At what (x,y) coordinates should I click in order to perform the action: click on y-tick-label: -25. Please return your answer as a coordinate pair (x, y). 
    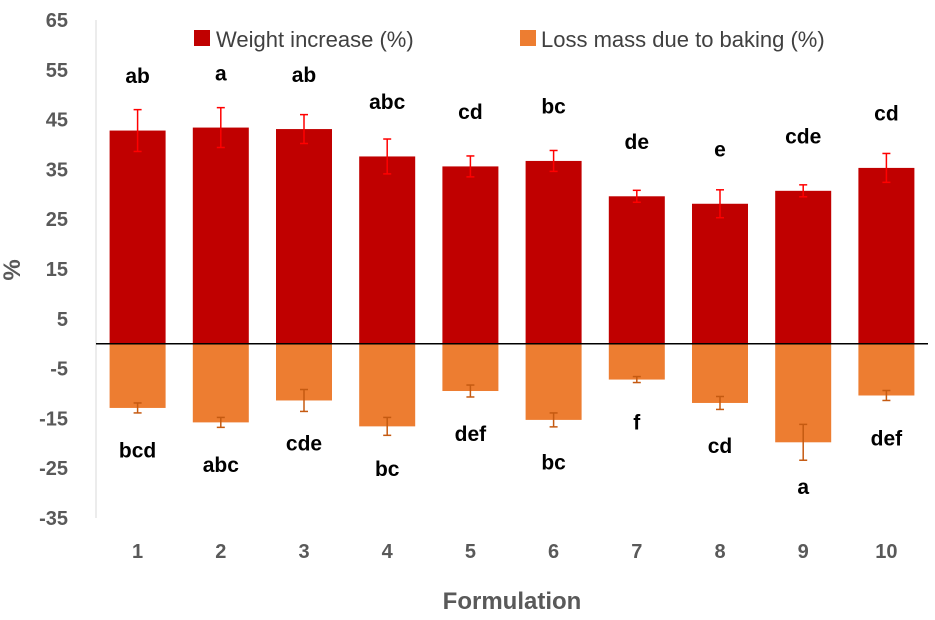
    Looking at the image, I should click on (53, 469).